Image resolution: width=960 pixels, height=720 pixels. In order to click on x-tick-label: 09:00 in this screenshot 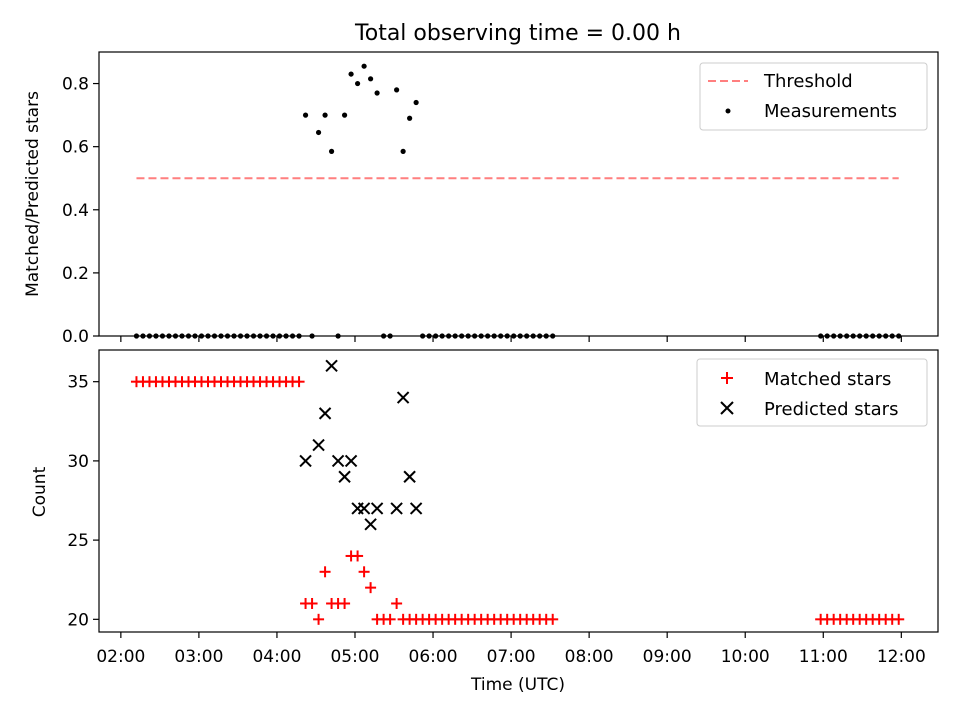, I will do `click(667, 657)`.